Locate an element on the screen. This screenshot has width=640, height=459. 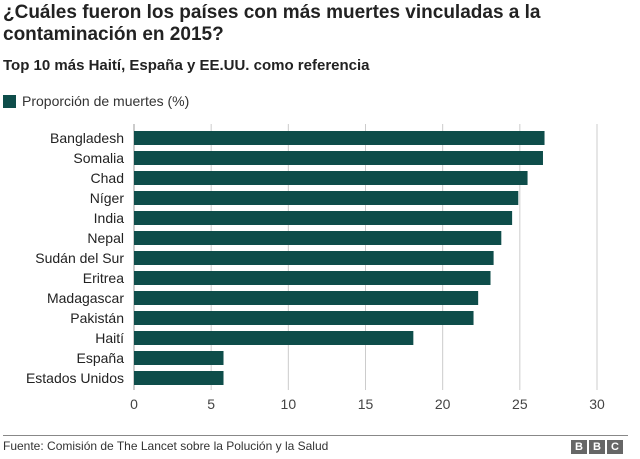
x-tick-label: 20 is located at coordinates (443, 404).